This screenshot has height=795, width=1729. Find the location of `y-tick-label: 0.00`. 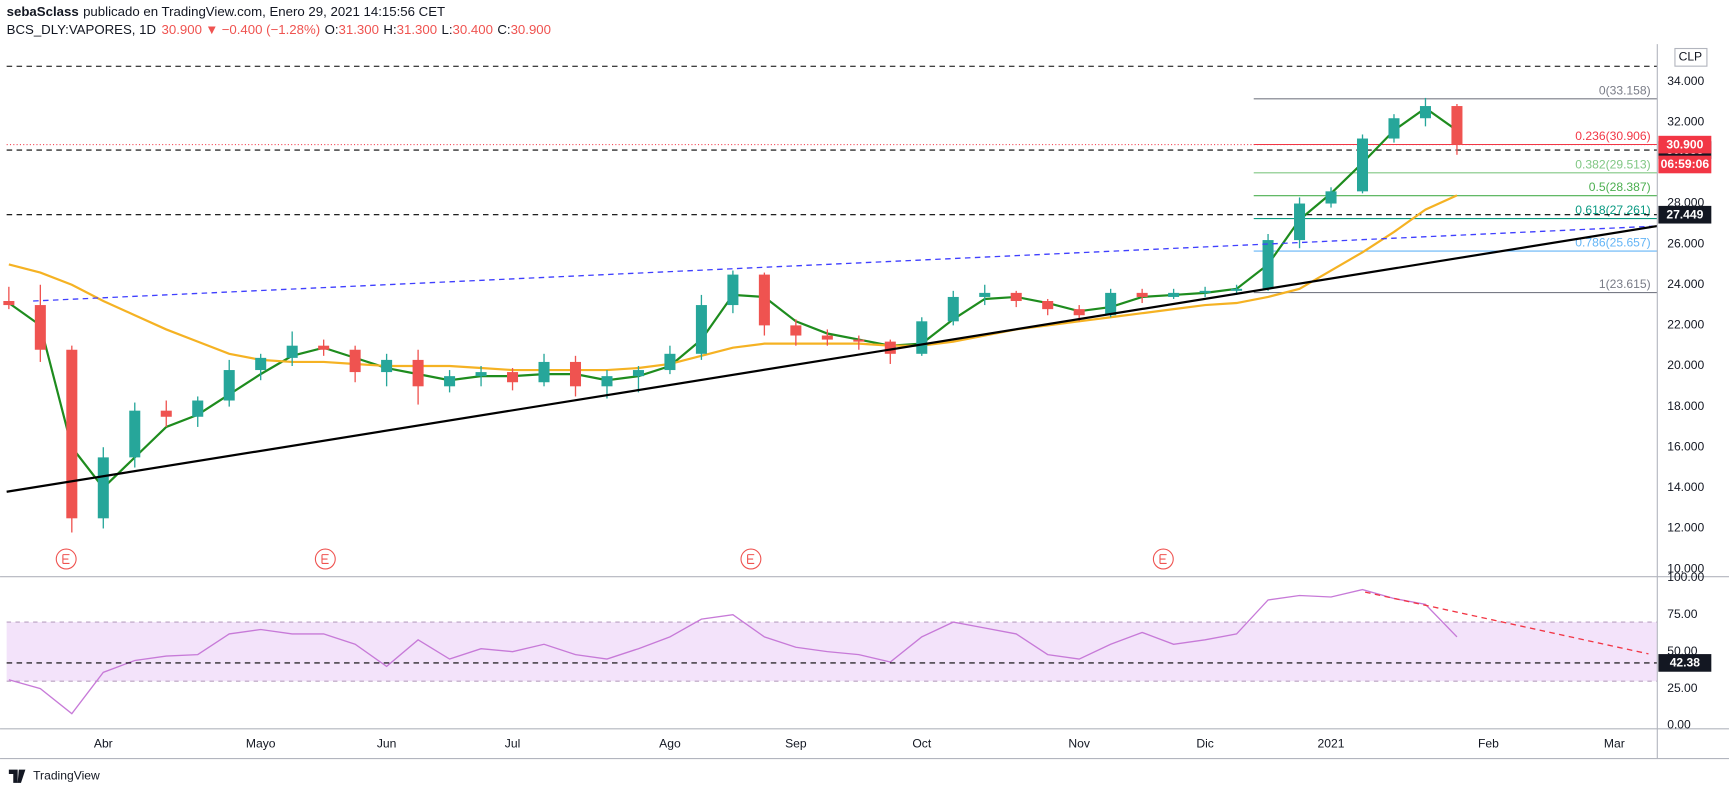

y-tick-label: 0.00 is located at coordinates (1679, 725).